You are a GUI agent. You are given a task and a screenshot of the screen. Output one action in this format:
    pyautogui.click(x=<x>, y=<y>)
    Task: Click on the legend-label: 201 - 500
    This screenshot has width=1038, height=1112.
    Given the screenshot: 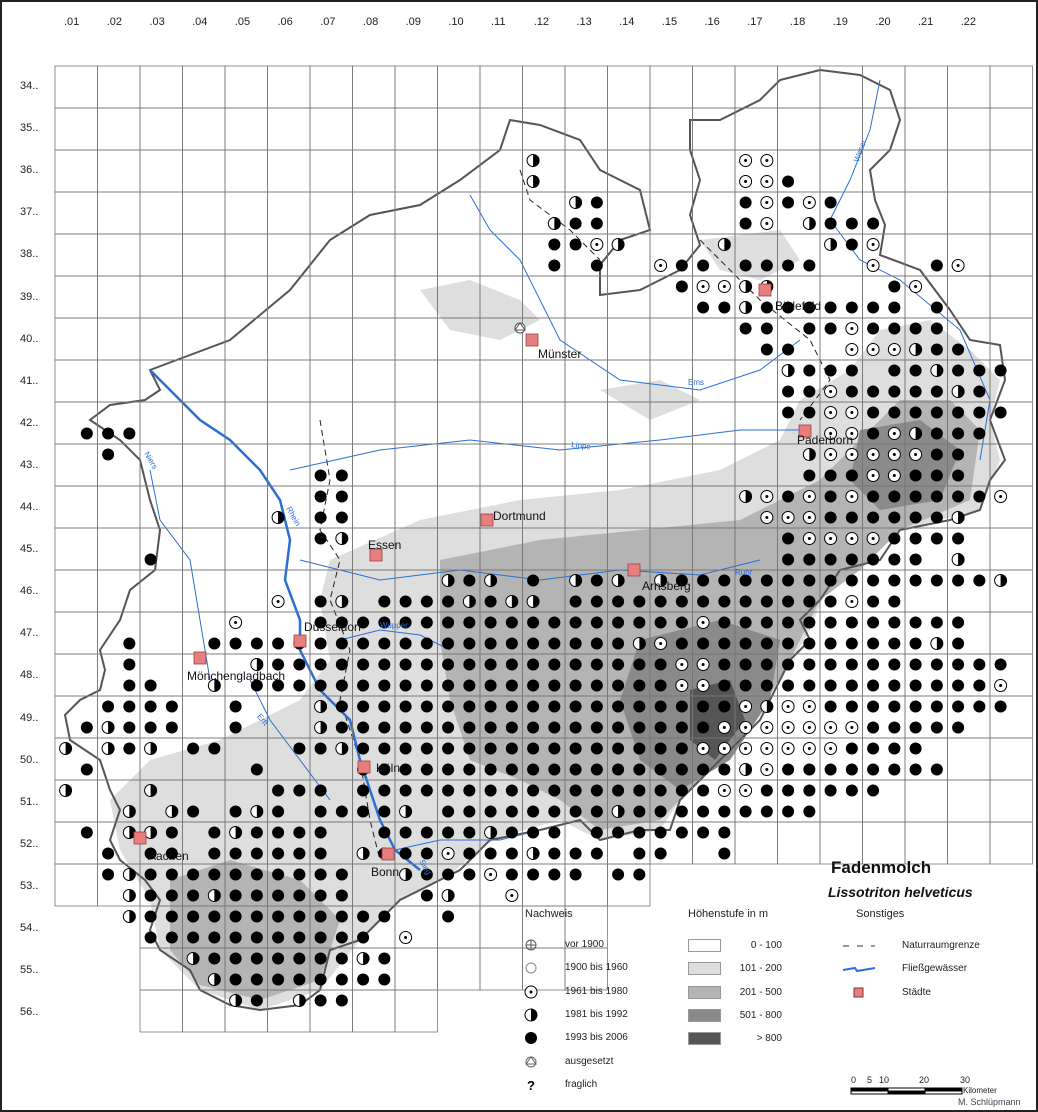 What is the action you would take?
    pyautogui.click(x=760, y=992)
    